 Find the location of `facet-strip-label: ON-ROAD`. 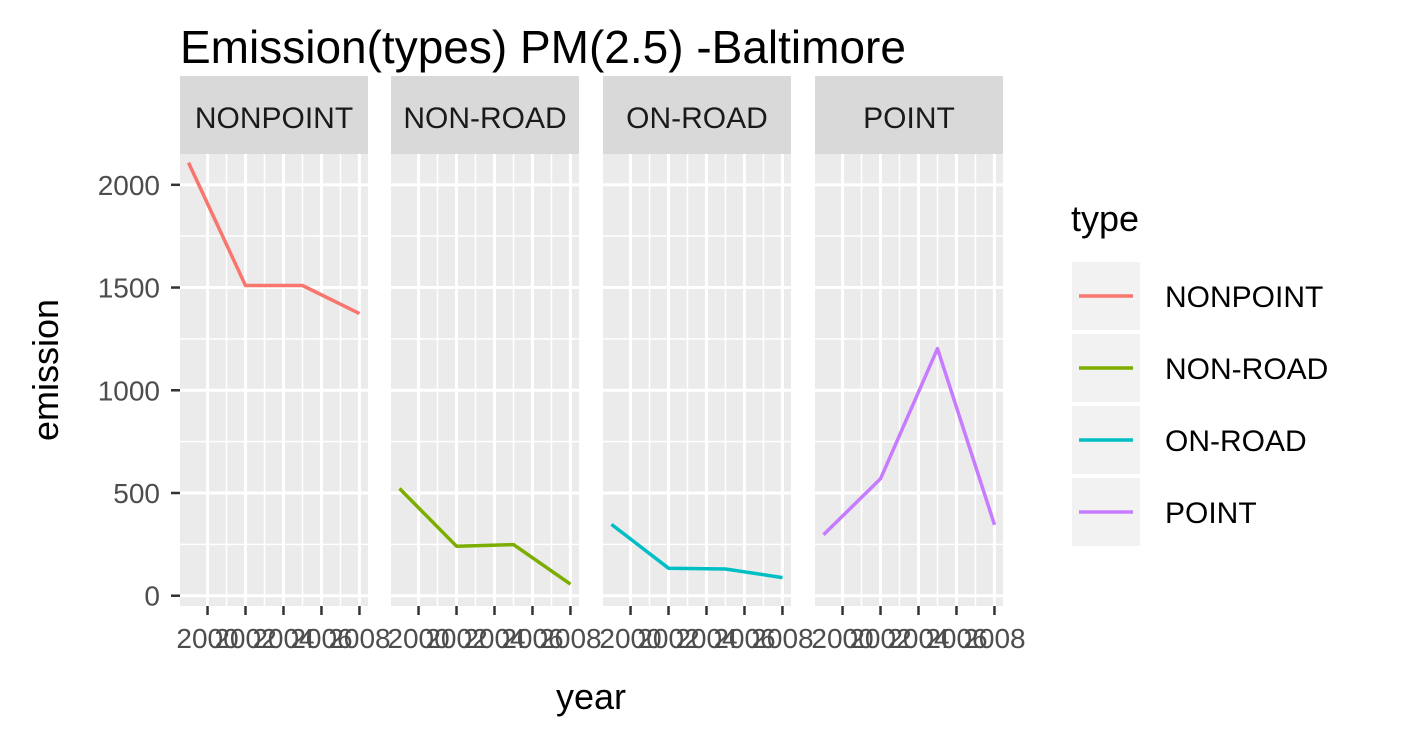

facet-strip-label: ON-ROAD is located at coordinates (697, 118).